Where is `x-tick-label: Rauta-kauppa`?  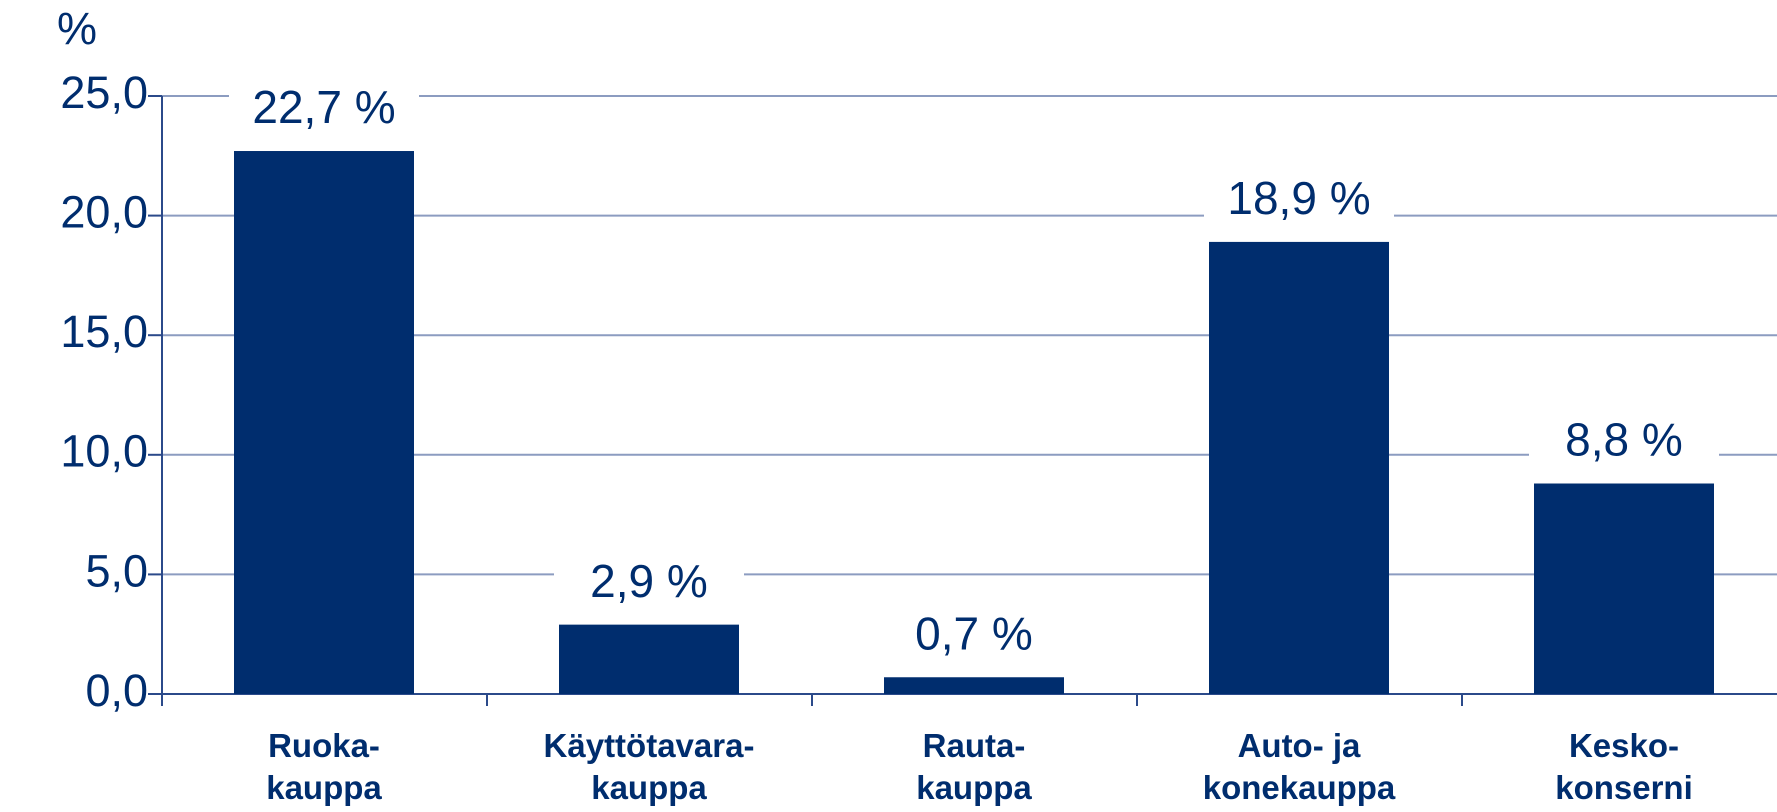 x-tick-label: Rauta-kauppa is located at coordinates (974, 766).